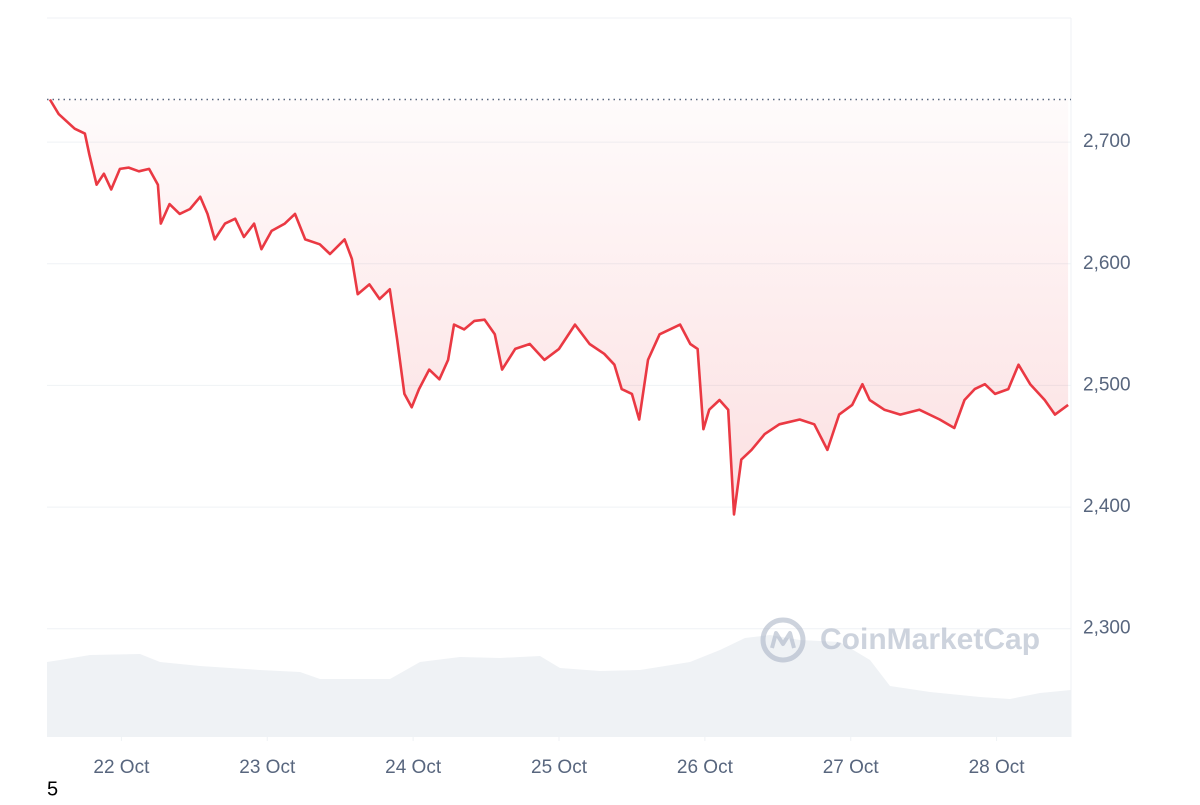 The image size is (1200, 805). Describe the element at coordinates (930, 639) in the screenshot. I see `watermark-text: CoinMarketCap` at that location.